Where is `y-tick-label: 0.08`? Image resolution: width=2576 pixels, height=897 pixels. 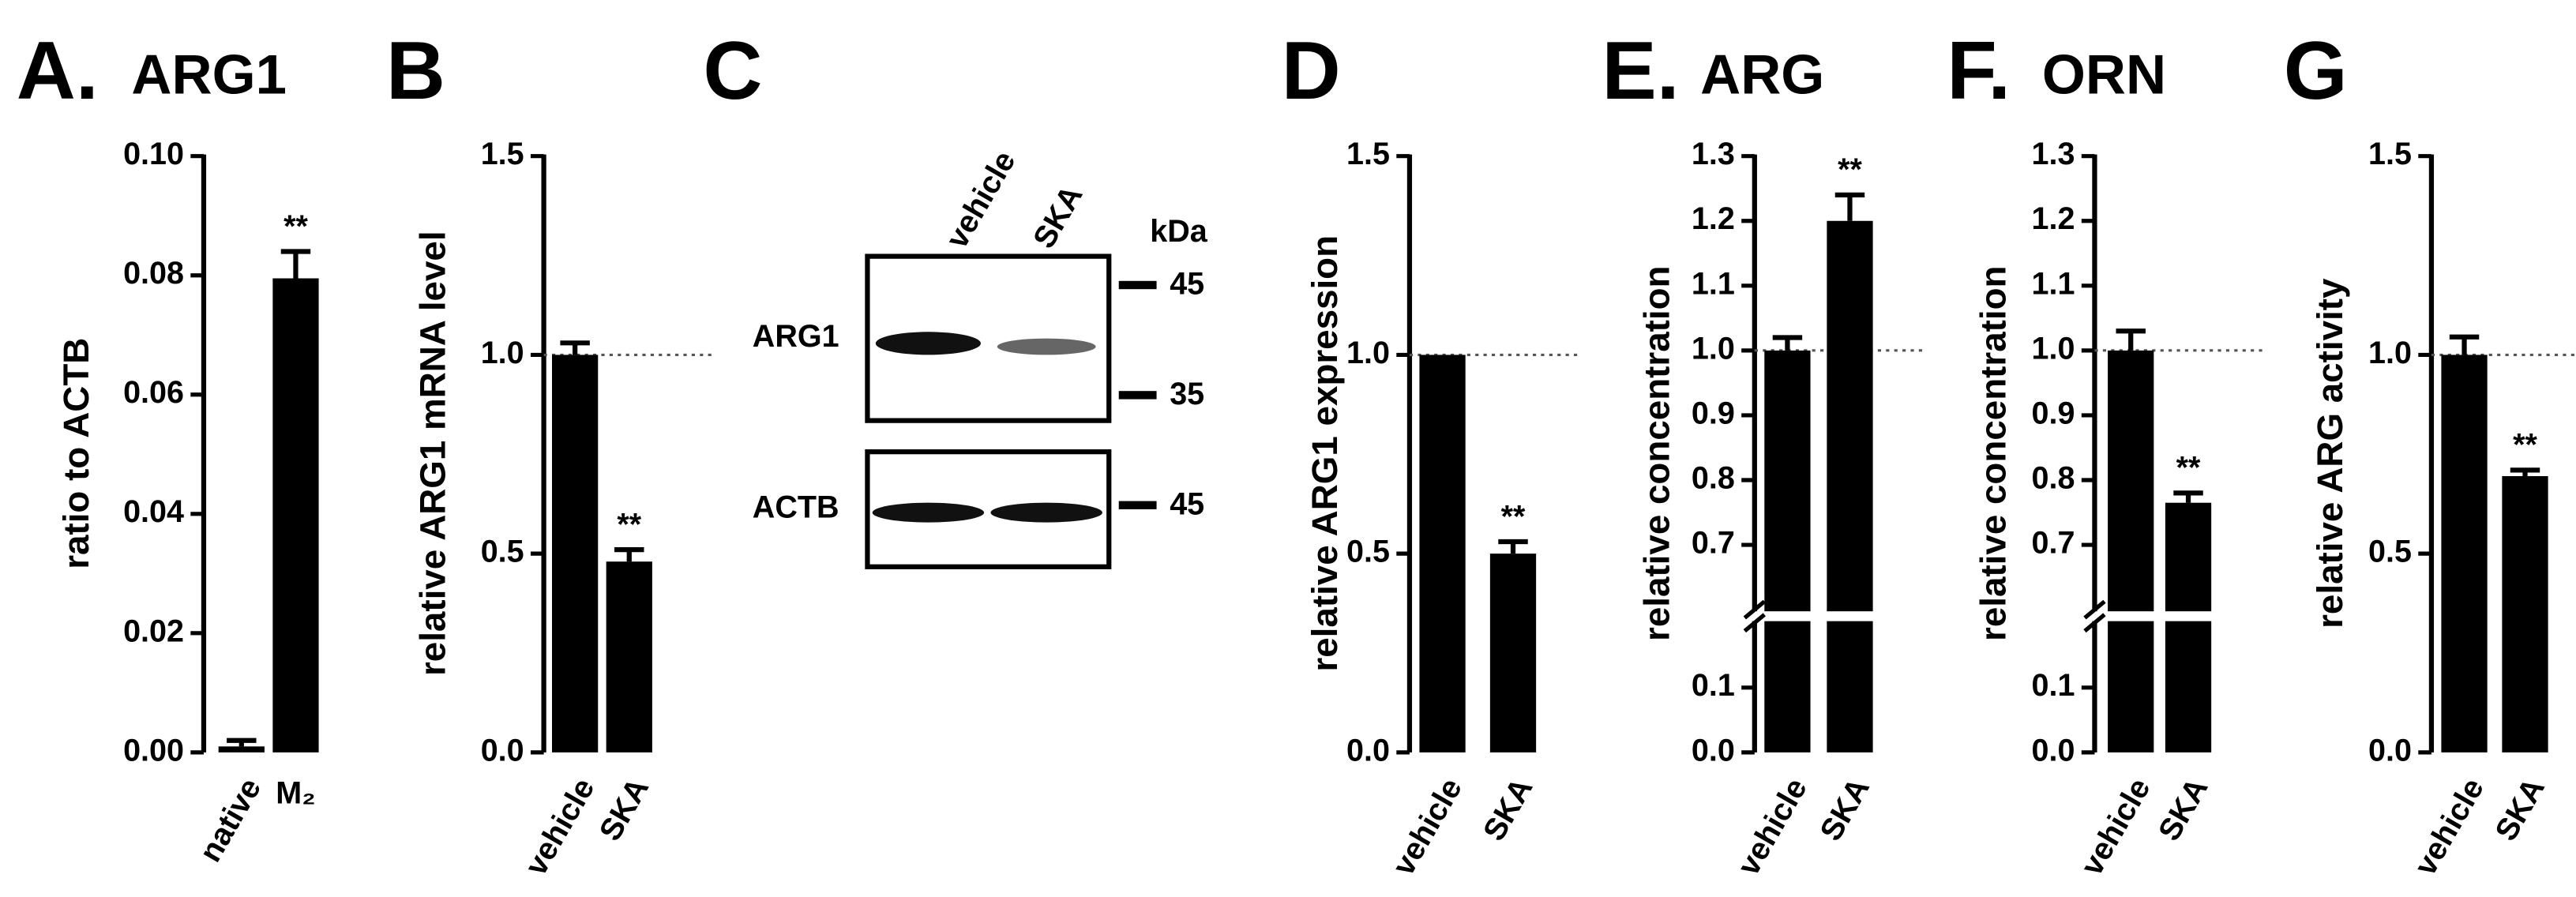 y-tick-label: 0.08 is located at coordinates (153, 273).